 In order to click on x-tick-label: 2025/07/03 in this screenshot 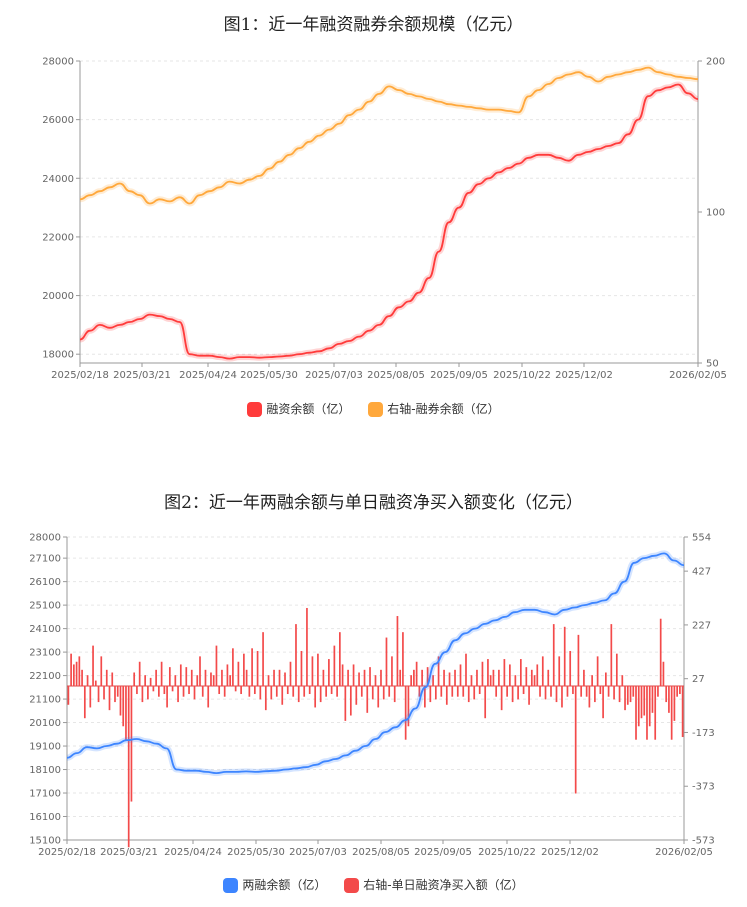, I will do `click(318, 852)`.